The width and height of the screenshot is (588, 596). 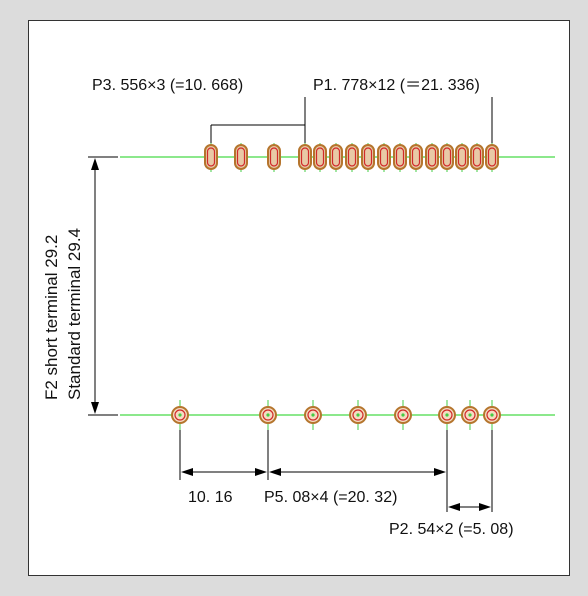 I want to click on dim-p254-arrow-left, so click(x=454, y=507).